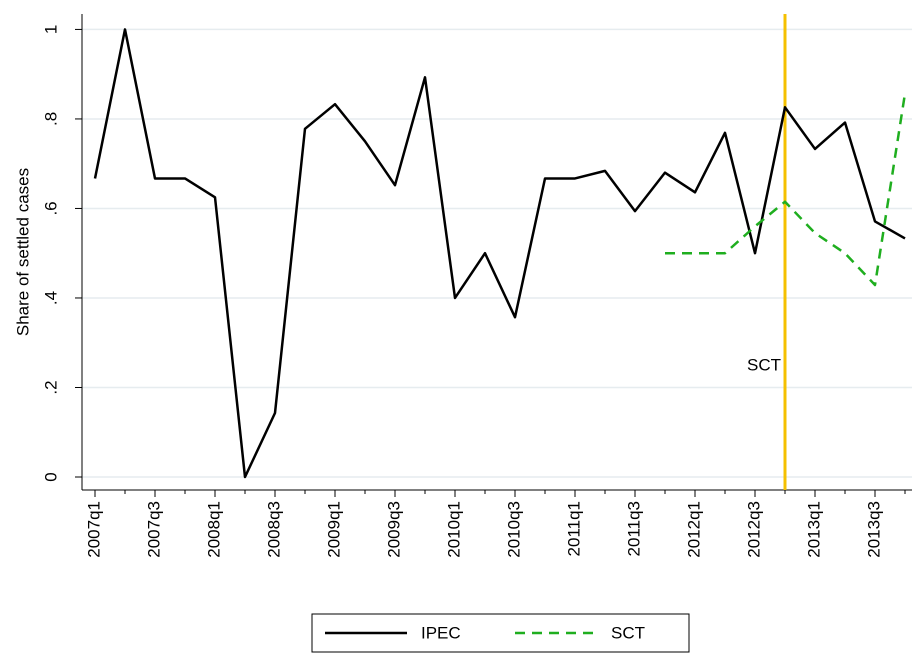  What do you see at coordinates (213, 529) in the screenshot?
I see `x-tick-label: 2008q1` at bounding box center [213, 529].